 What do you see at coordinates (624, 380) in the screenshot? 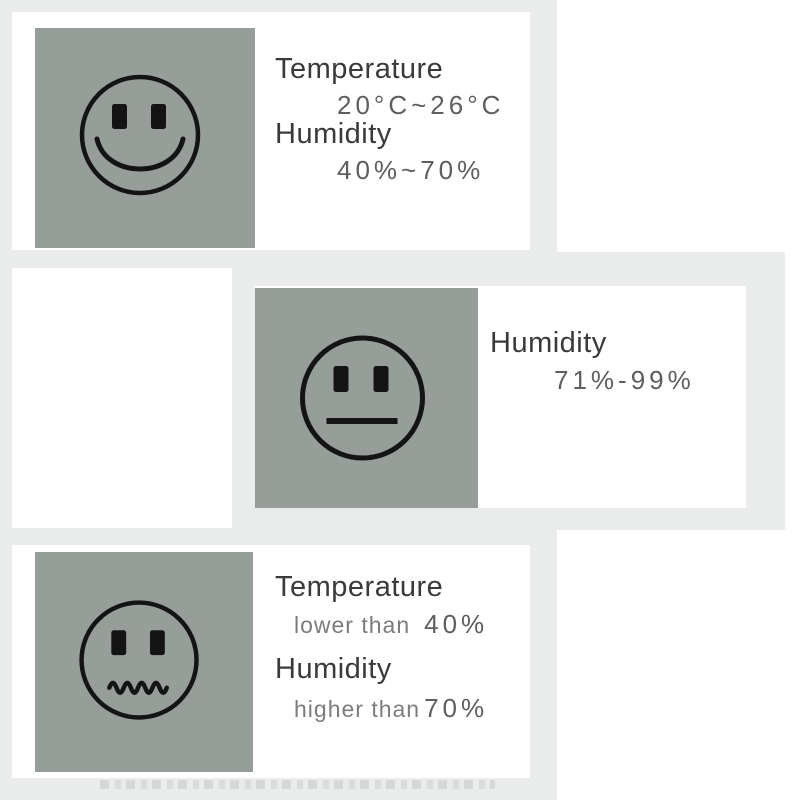
I see `humidity-range: 71%-99%` at bounding box center [624, 380].